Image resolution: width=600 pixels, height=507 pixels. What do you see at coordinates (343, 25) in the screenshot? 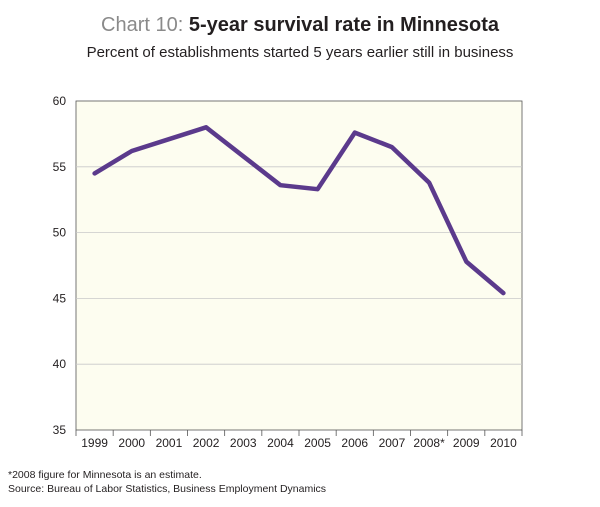
I see `chart-title-main: 5-year survival rate in Minnesota` at bounding box center [343, 25].